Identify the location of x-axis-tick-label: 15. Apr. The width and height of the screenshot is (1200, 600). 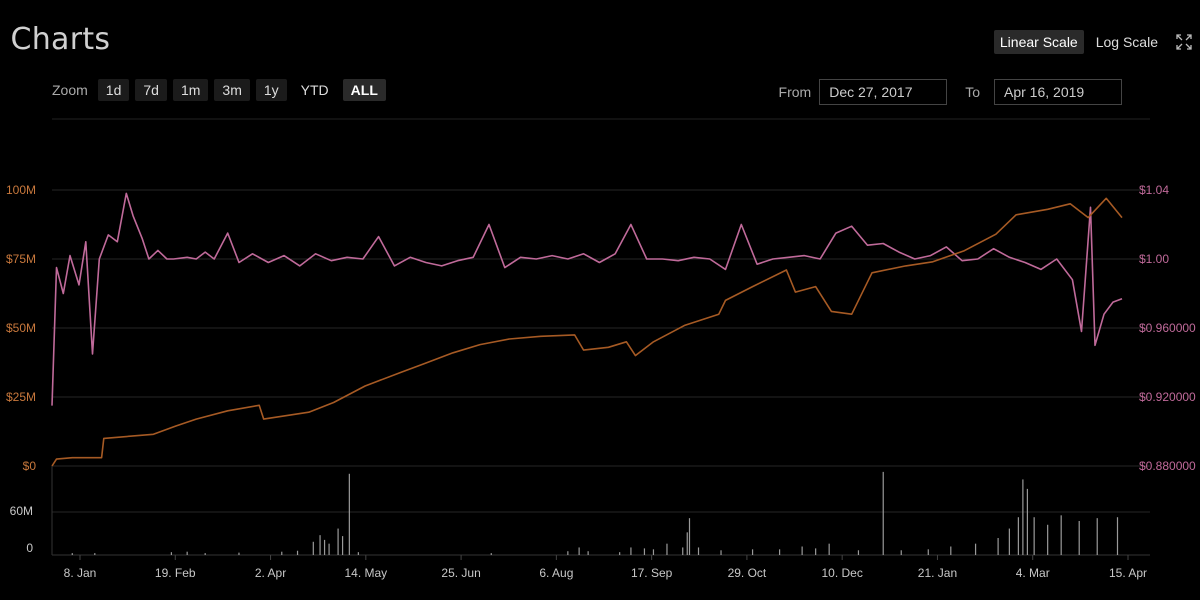
(1128, 573).